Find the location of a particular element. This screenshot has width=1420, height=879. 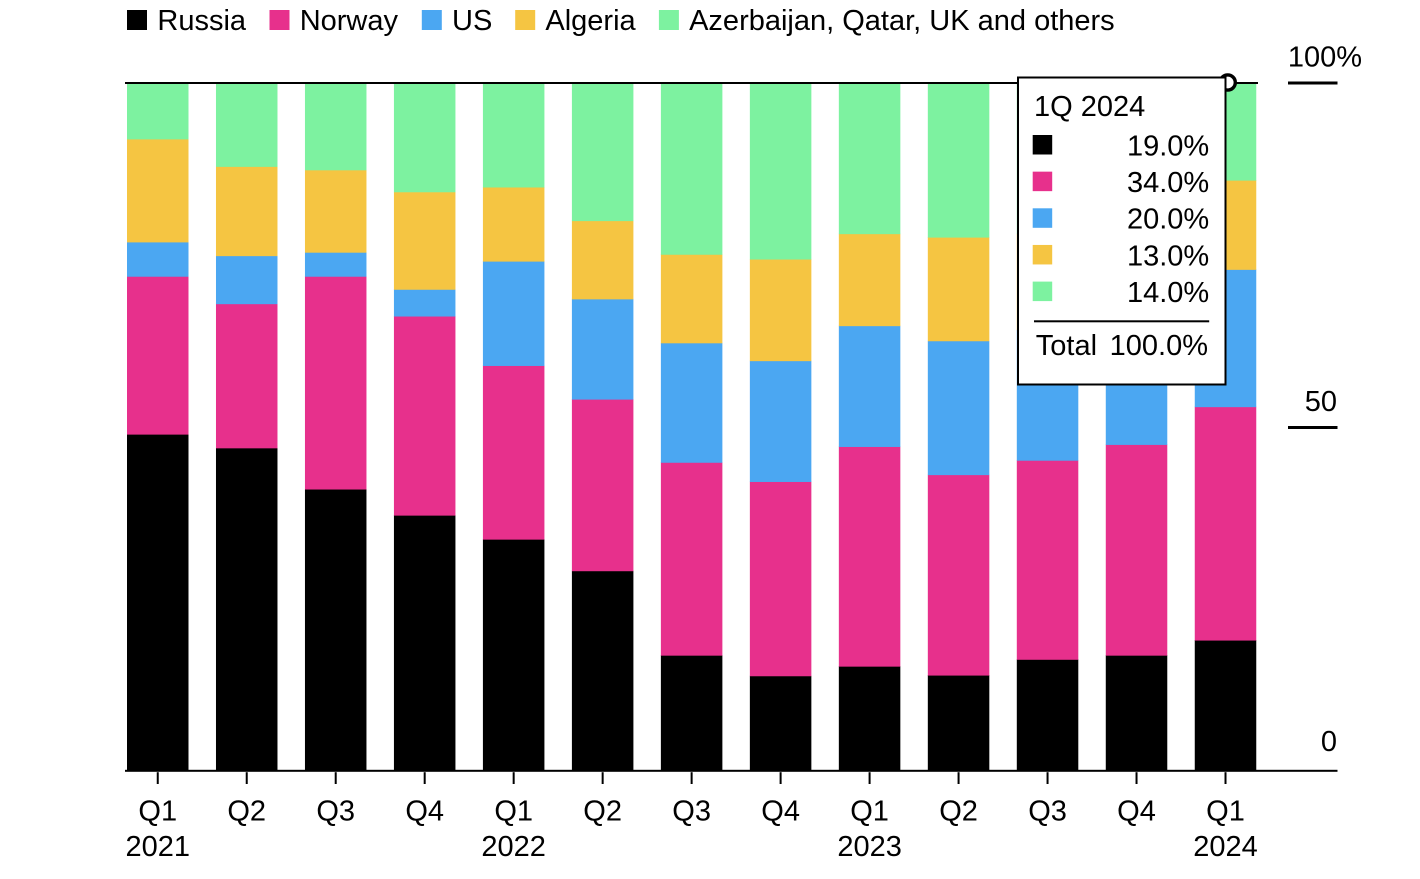

svg-text: Norway is located at coordinates (349, 21).